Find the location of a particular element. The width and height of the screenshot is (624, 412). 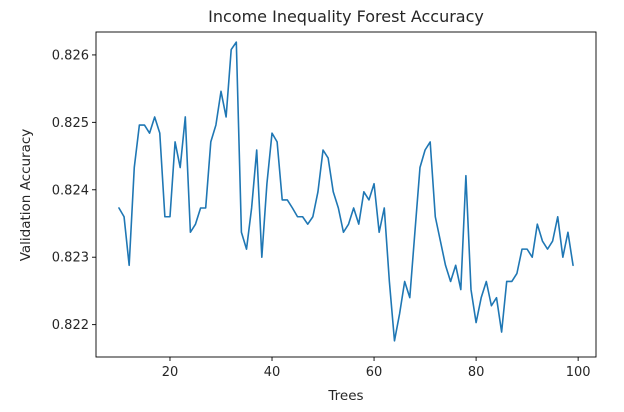

x-tick-label: 40 is located at coordinates (272, 372).